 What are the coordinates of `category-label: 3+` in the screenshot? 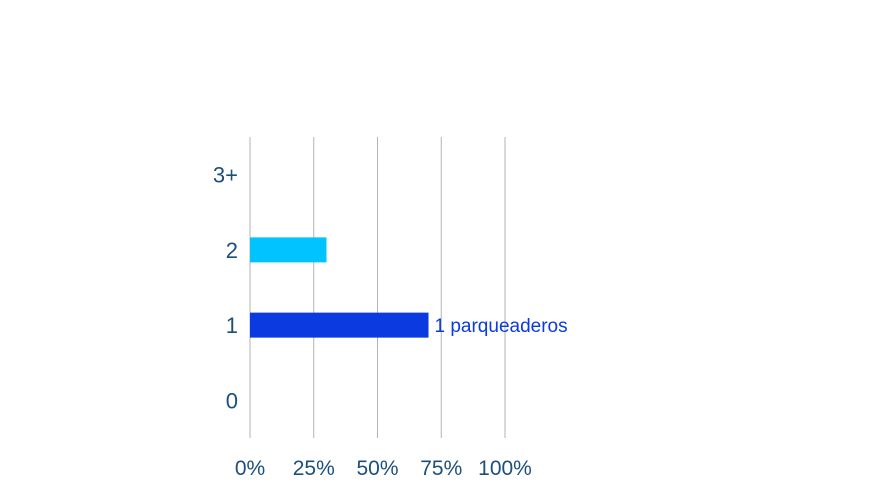 It's located at (225, 175).